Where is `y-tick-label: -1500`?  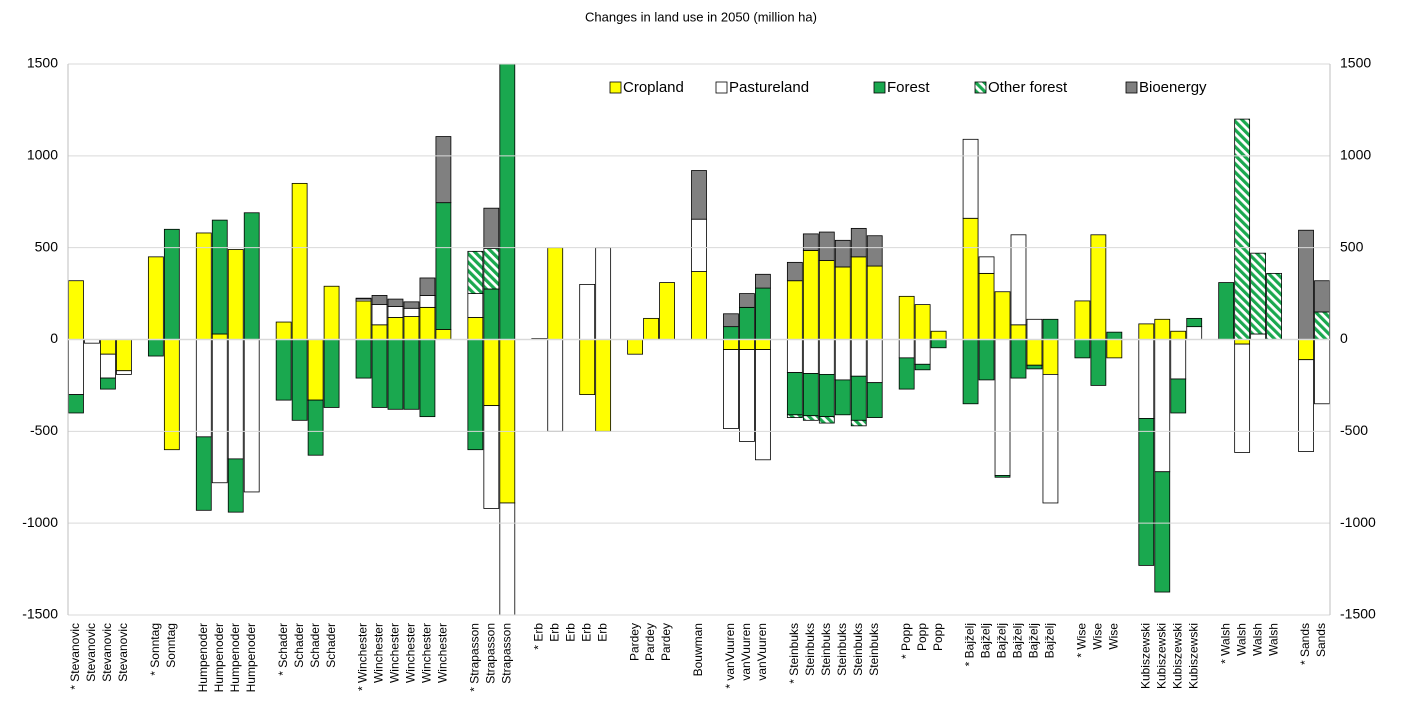
y-tick-label: -1500 is located at coordinates (40, 614).